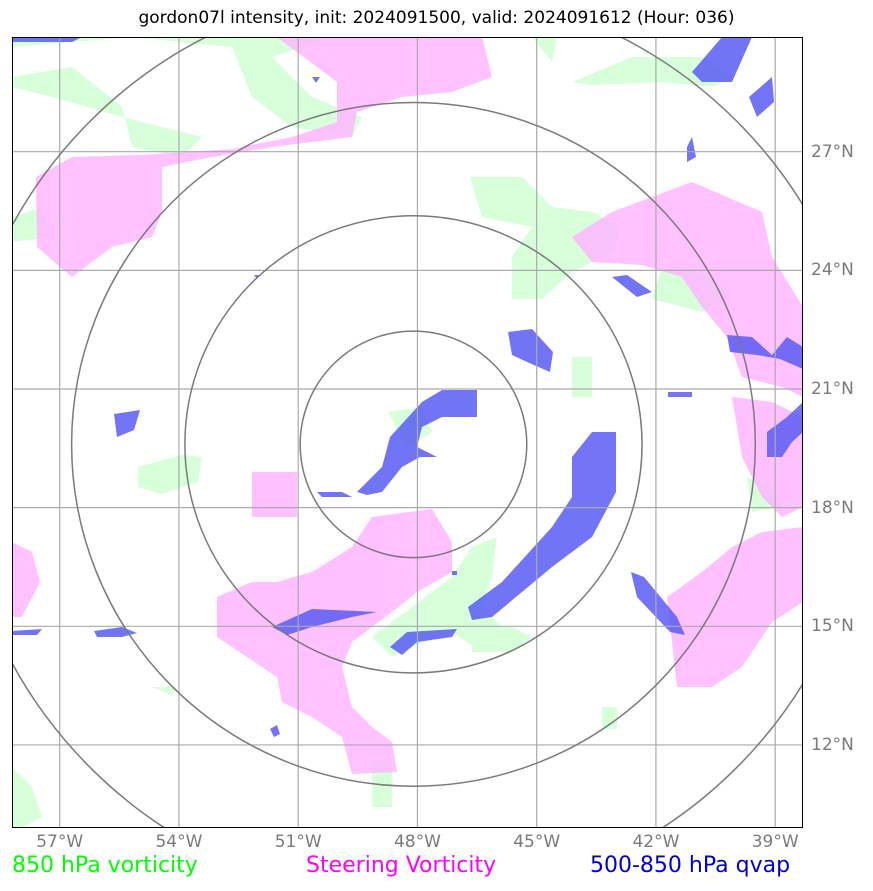 The height and width of the screenshot is (891, 873). What do you see at coordinates (832, 507) in the screenshot?
I see `latitude-tick-label: 18°N` at bounding box center [832, 507].